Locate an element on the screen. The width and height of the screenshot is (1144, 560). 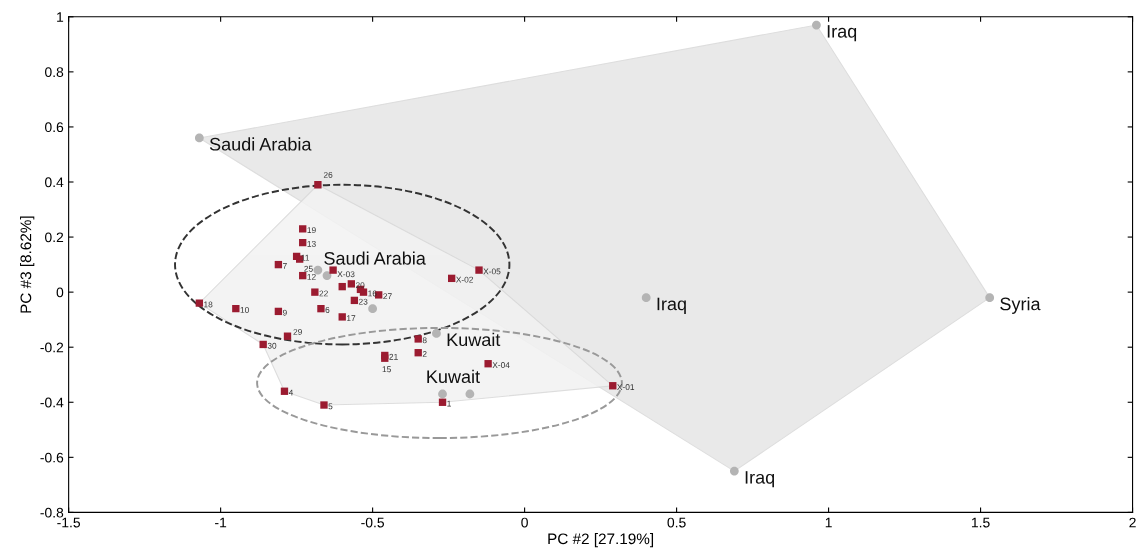
annotation: 21 is located at coordinates (393, 356).